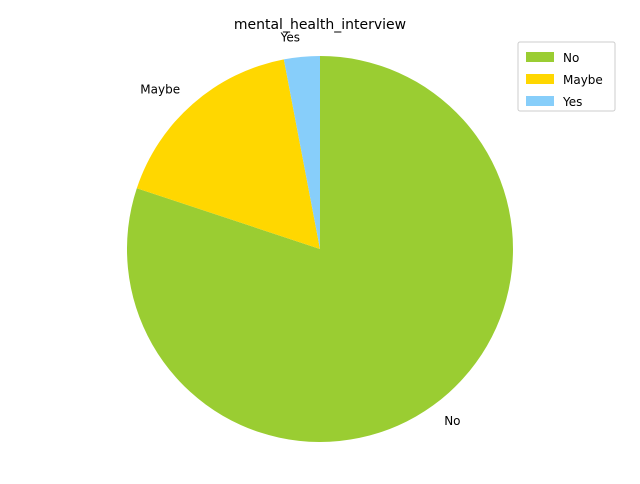 This screenshot has height=484, width=640. I want to click on legend-label-no: No, so click(571, 58).